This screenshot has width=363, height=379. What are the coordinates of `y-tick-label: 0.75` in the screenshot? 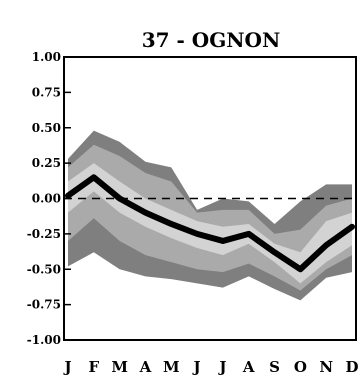 It's located at (46, 92).